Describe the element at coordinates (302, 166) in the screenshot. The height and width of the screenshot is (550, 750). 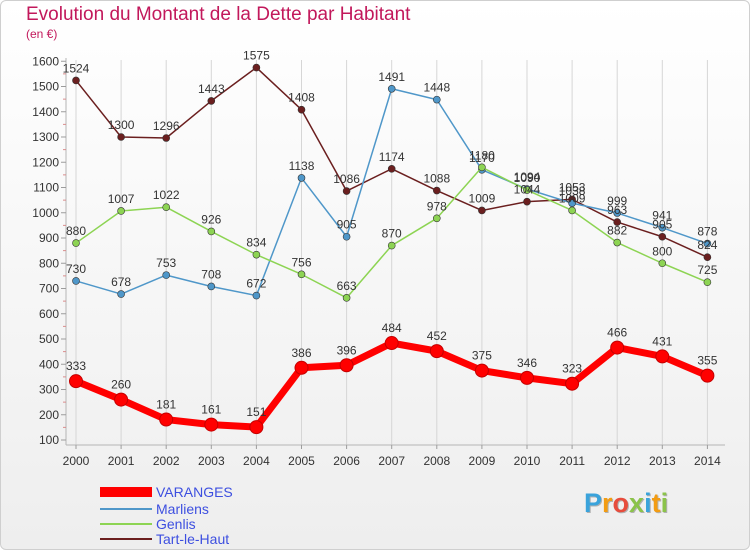
I see `data-label-marliens: 1138` at that location.